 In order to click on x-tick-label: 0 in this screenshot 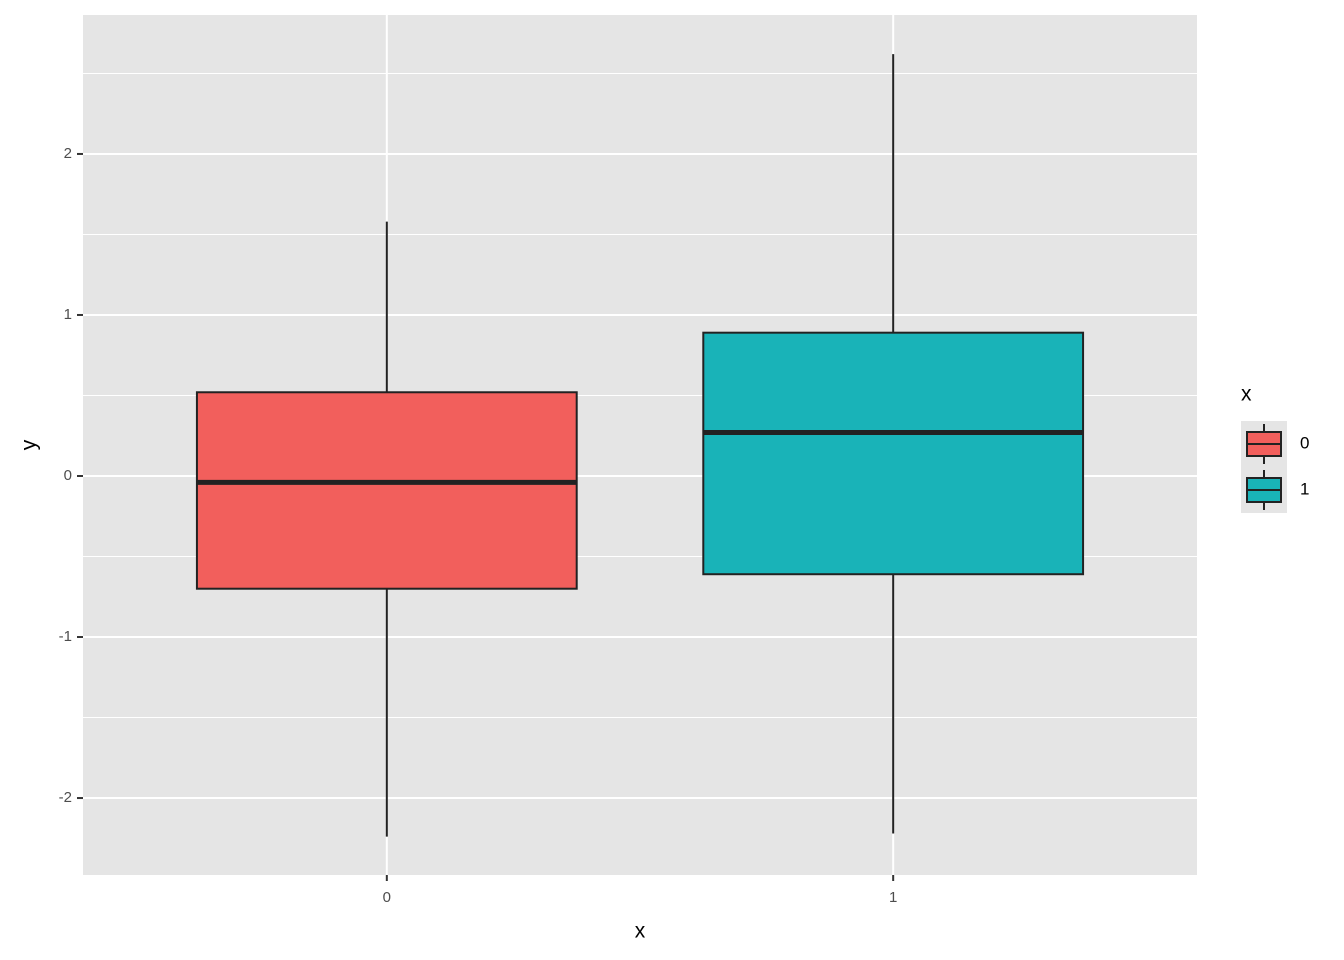, I will do `click(387, 897)`.